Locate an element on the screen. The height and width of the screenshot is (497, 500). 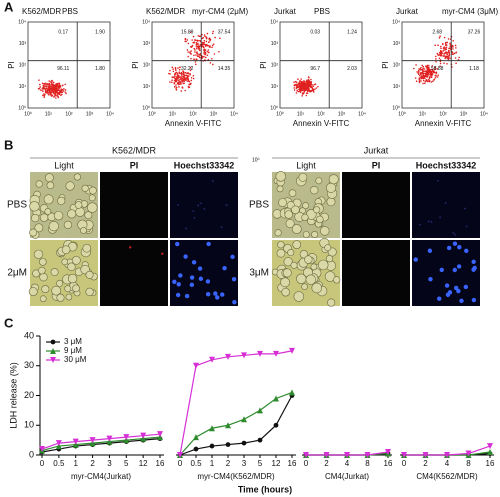
quadrant-value: 1.90 is located at coordinates (100, 32).